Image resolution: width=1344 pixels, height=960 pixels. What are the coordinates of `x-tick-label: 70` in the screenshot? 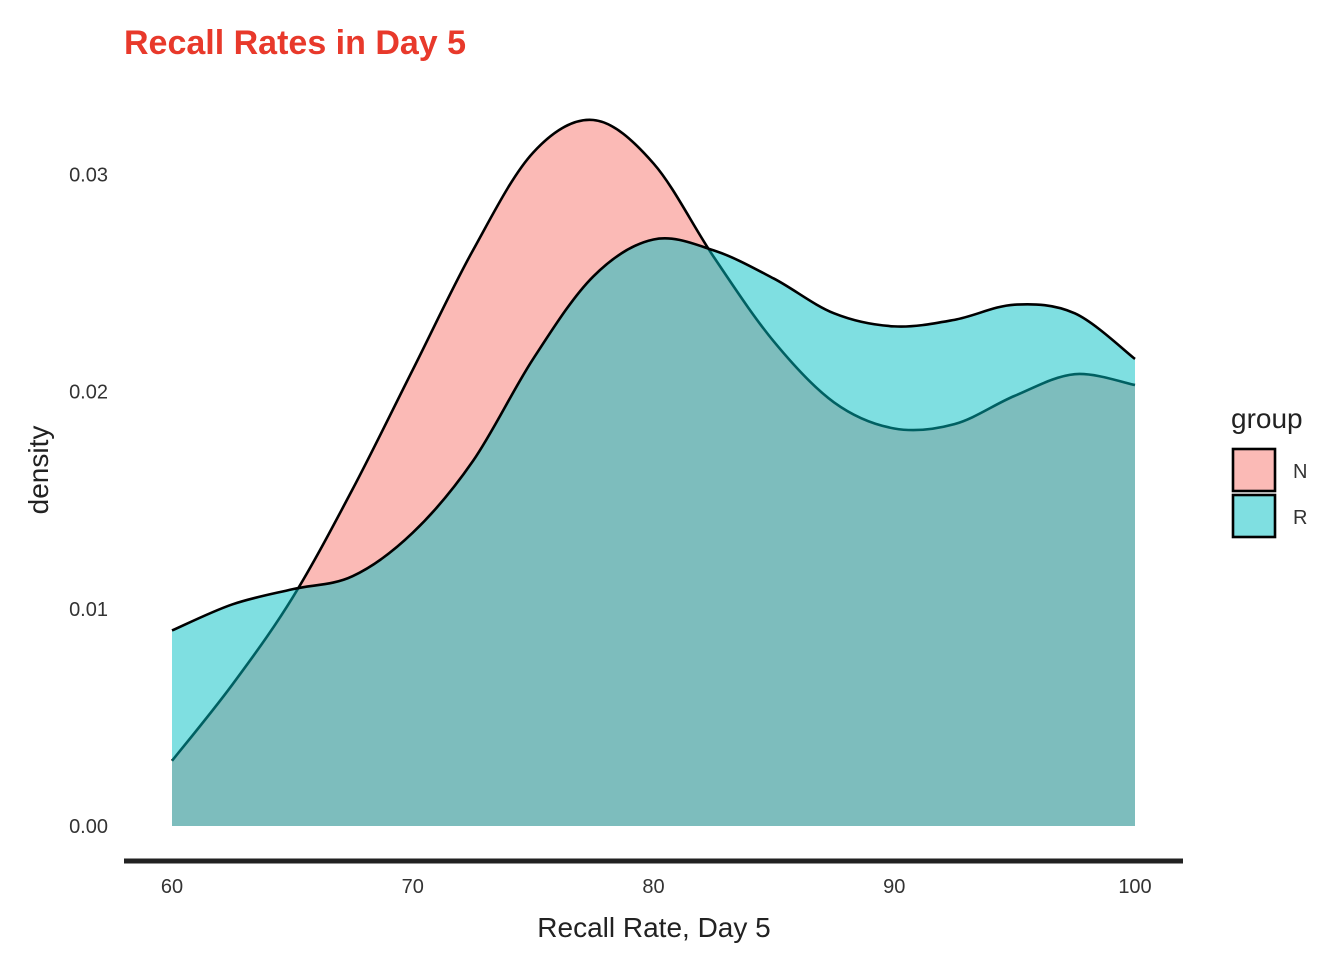 It's located at (413, 887).